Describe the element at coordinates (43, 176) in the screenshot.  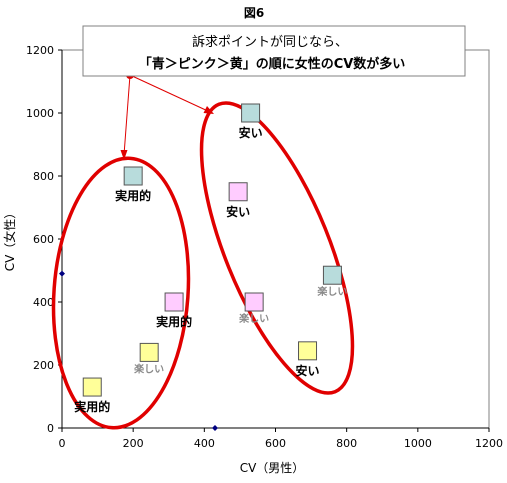
I see `y-tick-label: 800` at that location.